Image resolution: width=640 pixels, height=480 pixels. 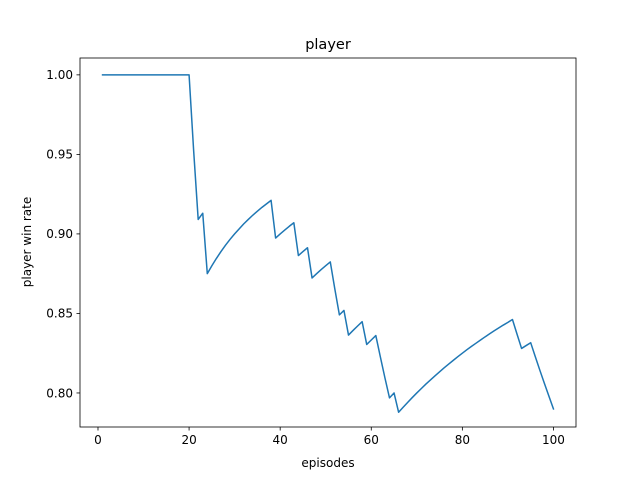 What do you see at coordinates (59, 155) in the screenshot?
I see `y-tick-label: 0.95` at bounding box center [59, 155].